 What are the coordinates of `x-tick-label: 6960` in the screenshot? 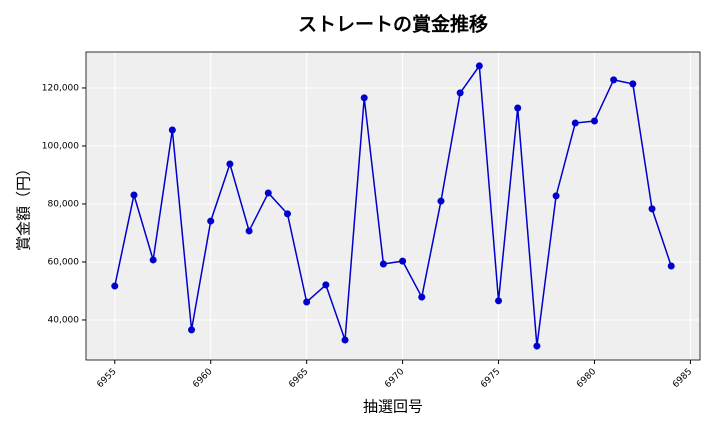 It's located at (202, 378).